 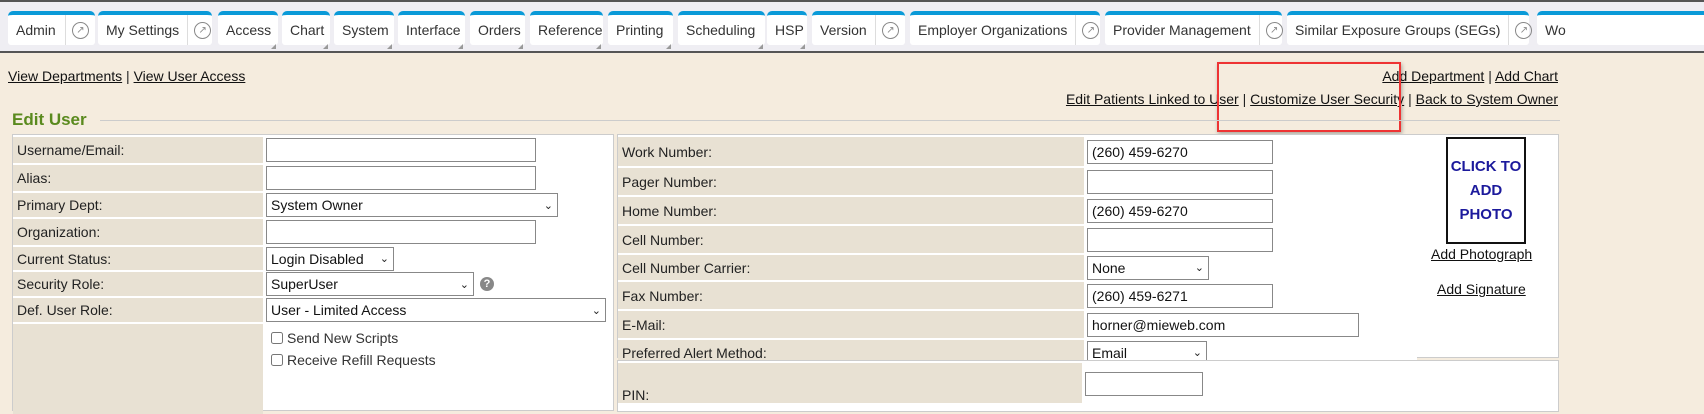 What do you see at coordinates (1140, 151) in the screenshot?
I see `work-value: (260) 459-6270` at bounding box center [1140, 151].